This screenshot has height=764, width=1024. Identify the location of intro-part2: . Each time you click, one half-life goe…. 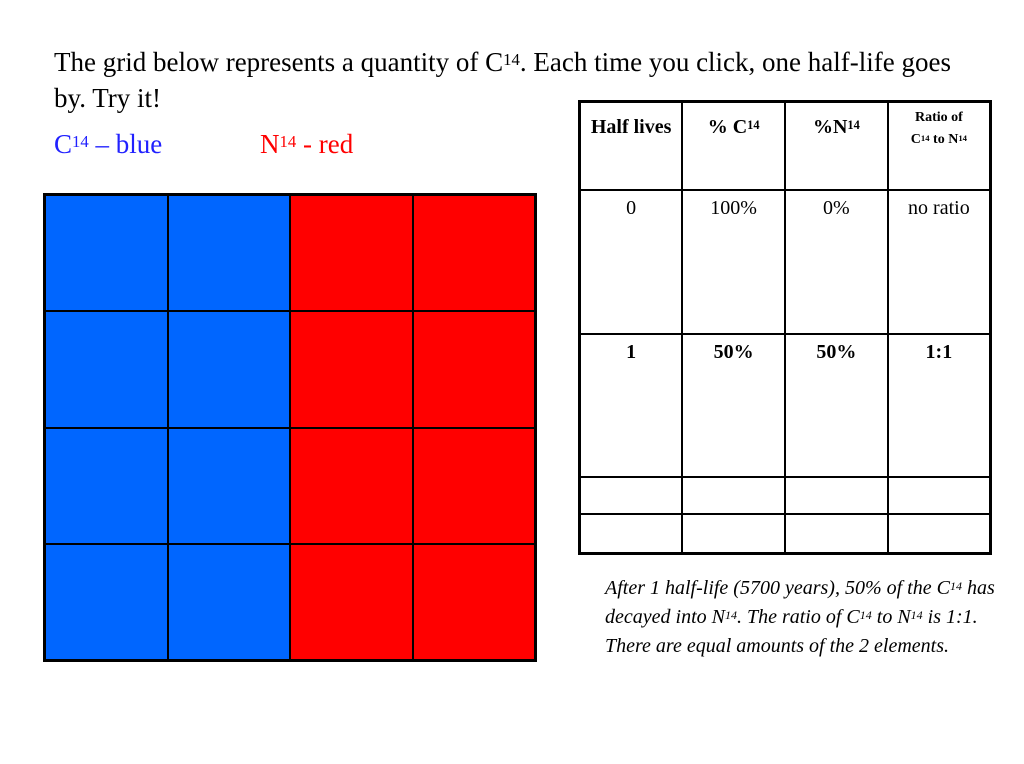
(502, 80).